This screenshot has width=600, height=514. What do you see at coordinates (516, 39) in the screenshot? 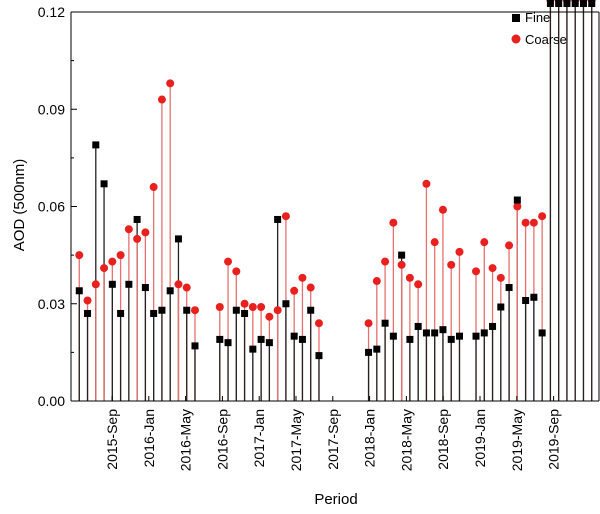
I see `legend-coarse-swatch` at bounding box center [516, 39].